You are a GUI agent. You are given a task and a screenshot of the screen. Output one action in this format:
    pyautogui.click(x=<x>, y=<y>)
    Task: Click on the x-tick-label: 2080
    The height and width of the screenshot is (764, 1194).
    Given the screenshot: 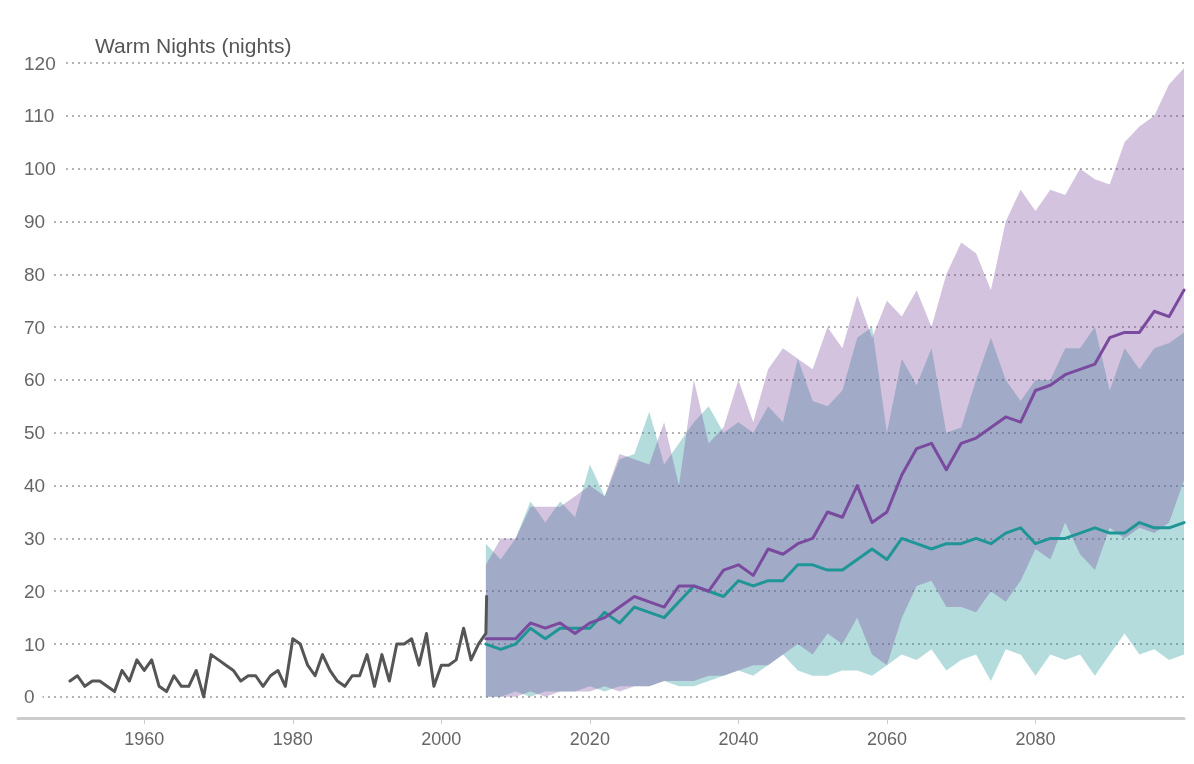 What is the action you would take?
    pyautogui.click(x=1035, y=739)
    